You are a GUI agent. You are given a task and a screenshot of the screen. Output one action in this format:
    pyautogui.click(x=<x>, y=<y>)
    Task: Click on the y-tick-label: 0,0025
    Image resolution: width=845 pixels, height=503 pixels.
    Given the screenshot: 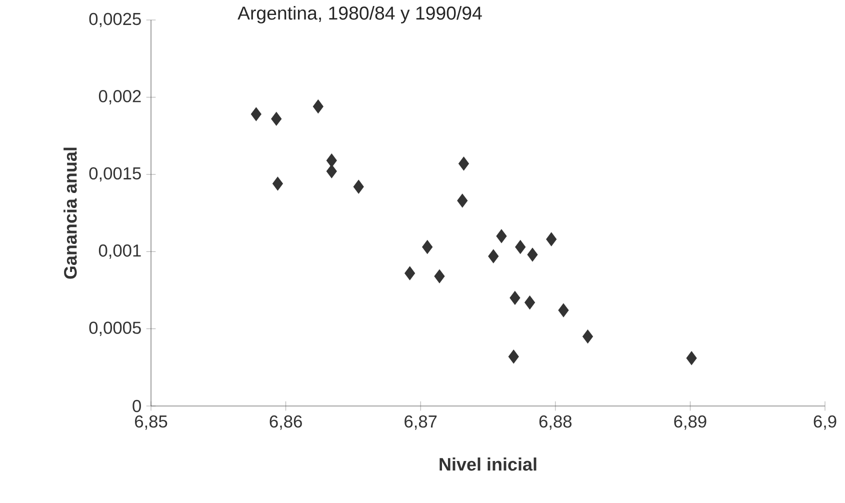 What is the action you would take?
    pyautogui.click(x=115, y=20)
    